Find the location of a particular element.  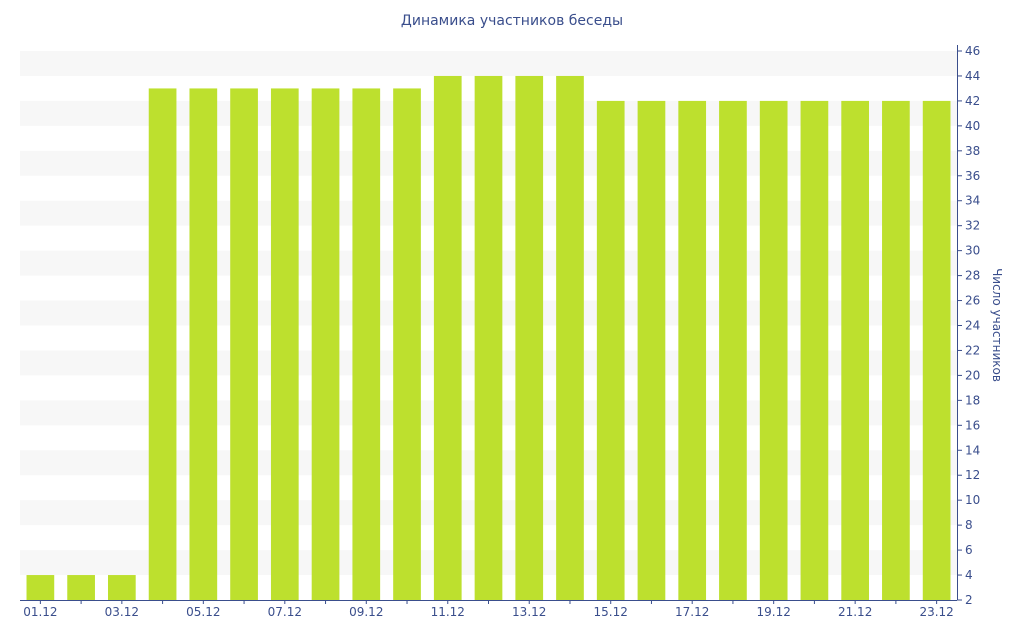

x-tick-label: 17.12 is located at coordinates (692, 612).